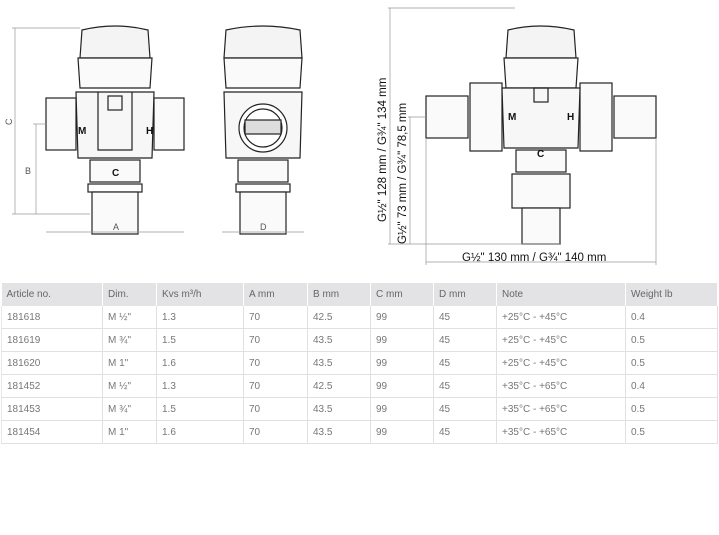 The height and width of the screenshot is (535, 719). What do you see at coordinates (465, 294) in the screenshot?
I see `column-header: D mm` at bounding box center [465, 294].